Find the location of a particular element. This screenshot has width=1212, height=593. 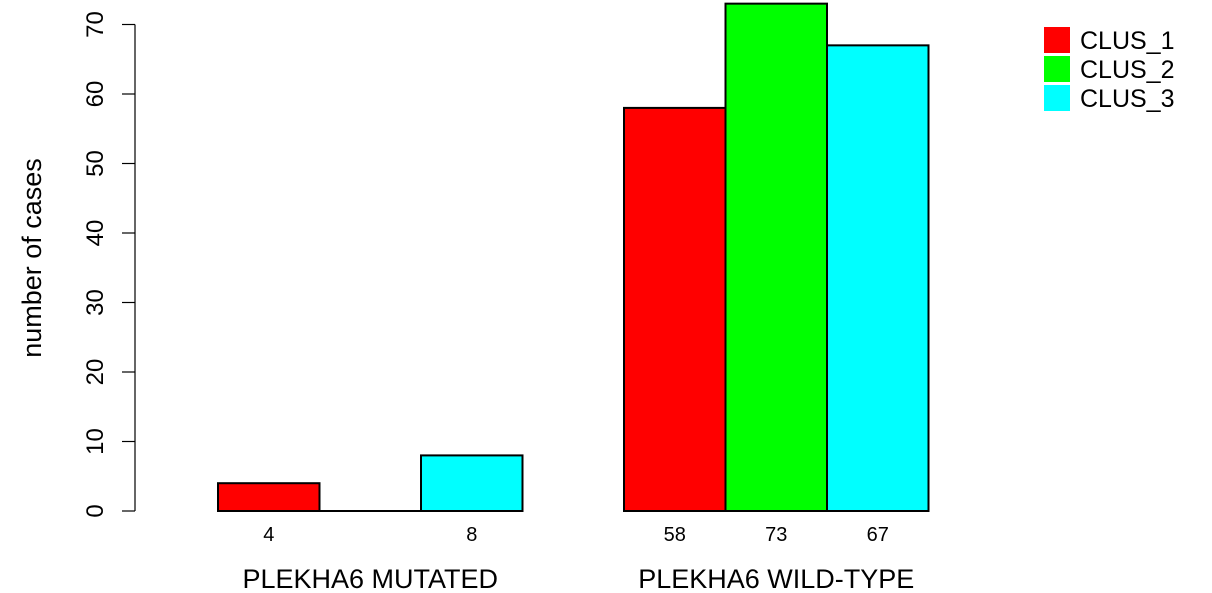

y-tick-label: 70 is located at coordinates (95, 24).